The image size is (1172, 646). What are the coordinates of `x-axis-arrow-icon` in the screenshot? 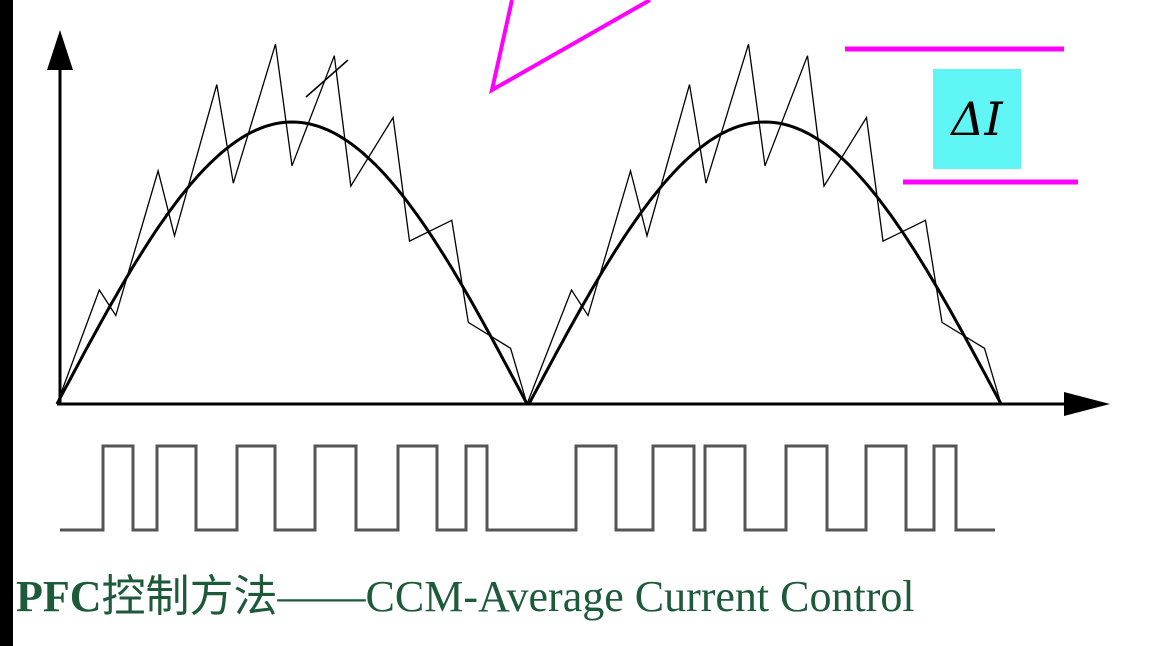 It's located at (1087, 404).